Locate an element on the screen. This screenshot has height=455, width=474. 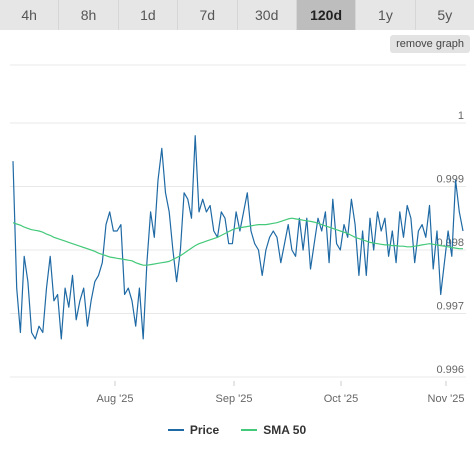
tab-1y: 1y is located at coordinates (386, 15).